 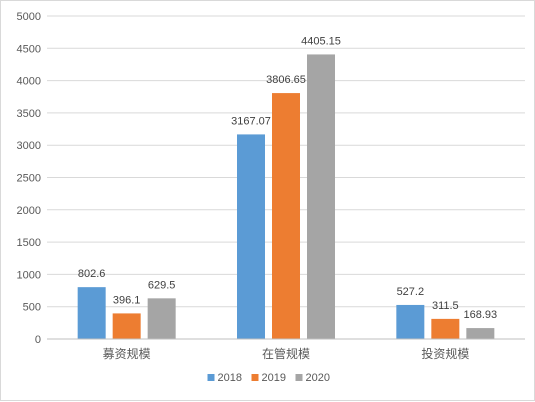 I want to click on y-tick-label: 3000, so click(x=29, y=146).